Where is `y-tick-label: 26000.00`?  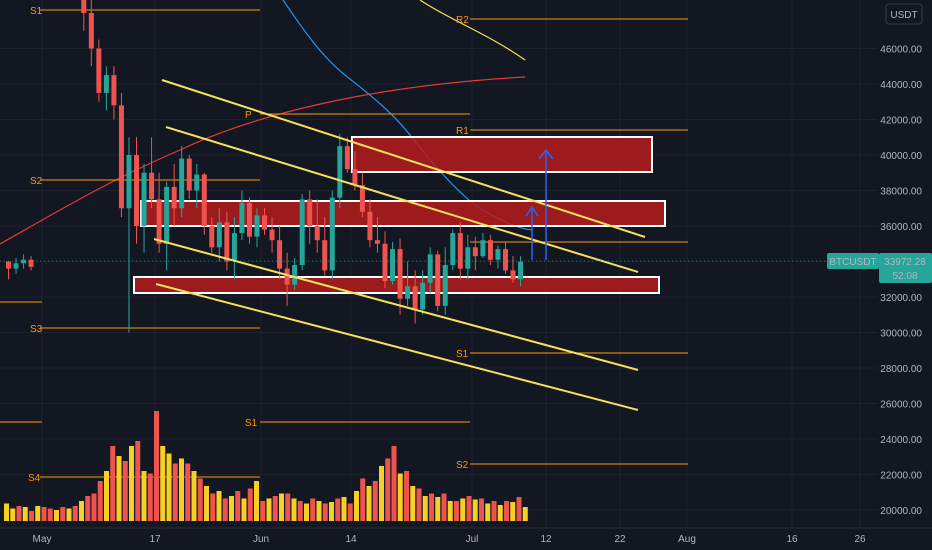
y-tick-label: 26000.00 is located at coordinates (901, 405).